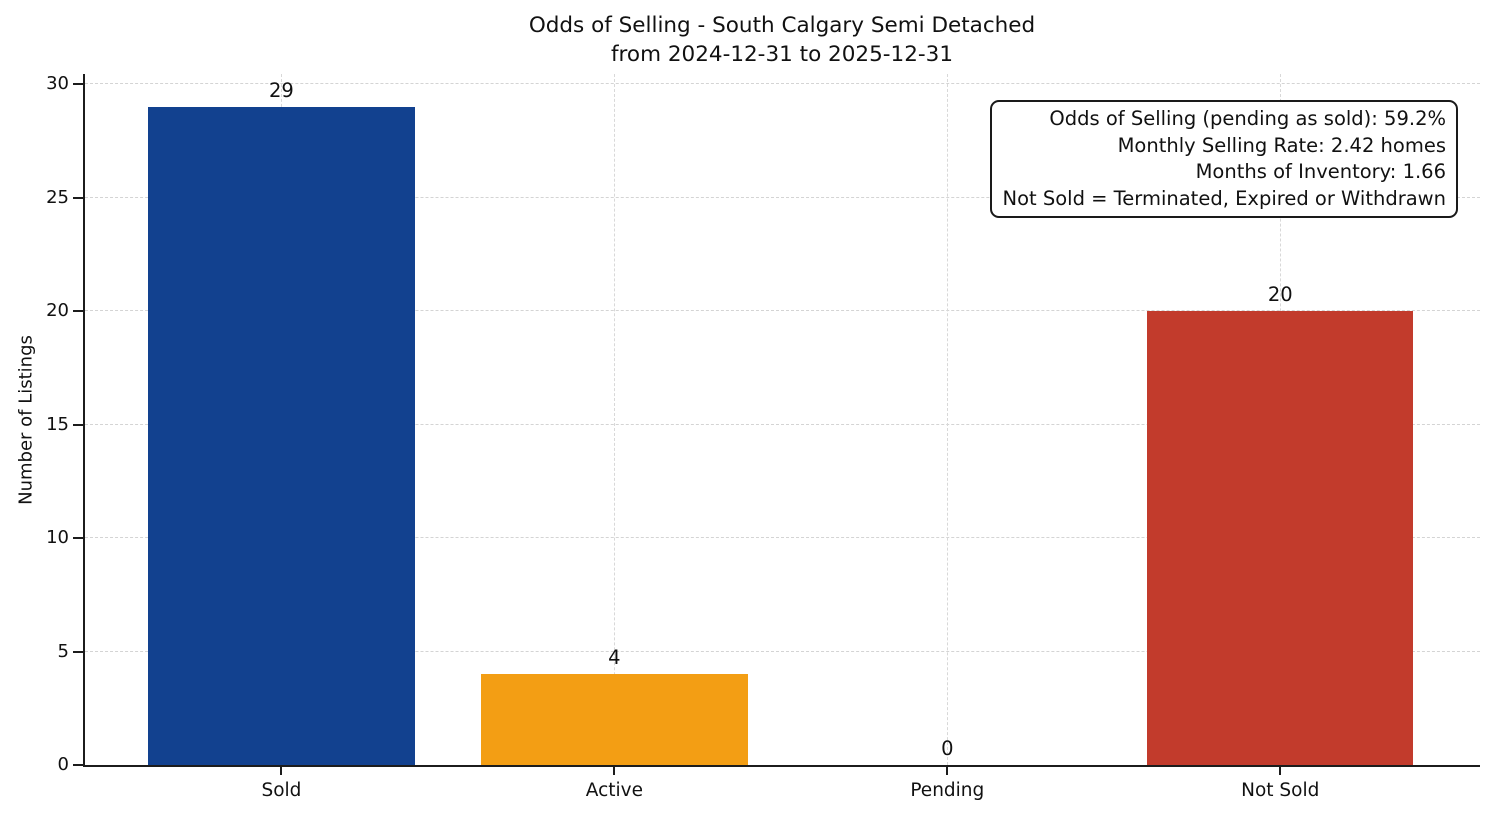 The height and width of the screenshot is (816, 1494). I want to click on annotation-line-inventory: Months of Inventory: 1.66, so click(1320, 171).